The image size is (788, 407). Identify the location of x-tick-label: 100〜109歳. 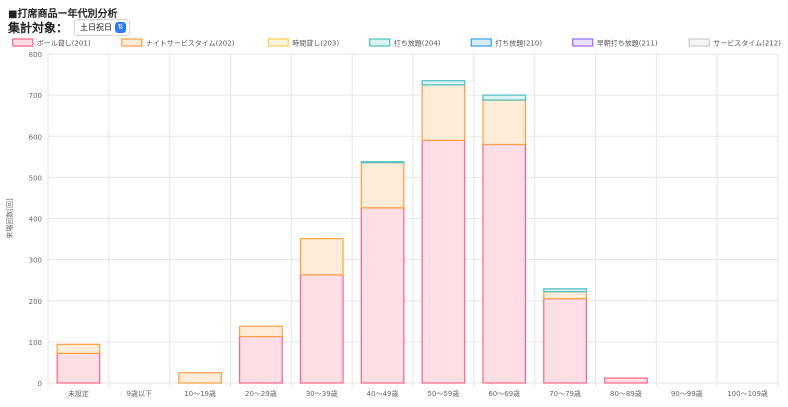
(747, 393).